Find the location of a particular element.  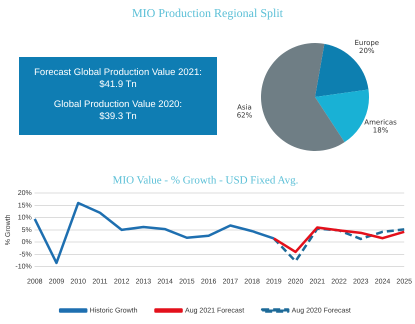

chart-title: MIO Value - % Growth - USD Fixed Avg. is located at coordinates (205, 180).